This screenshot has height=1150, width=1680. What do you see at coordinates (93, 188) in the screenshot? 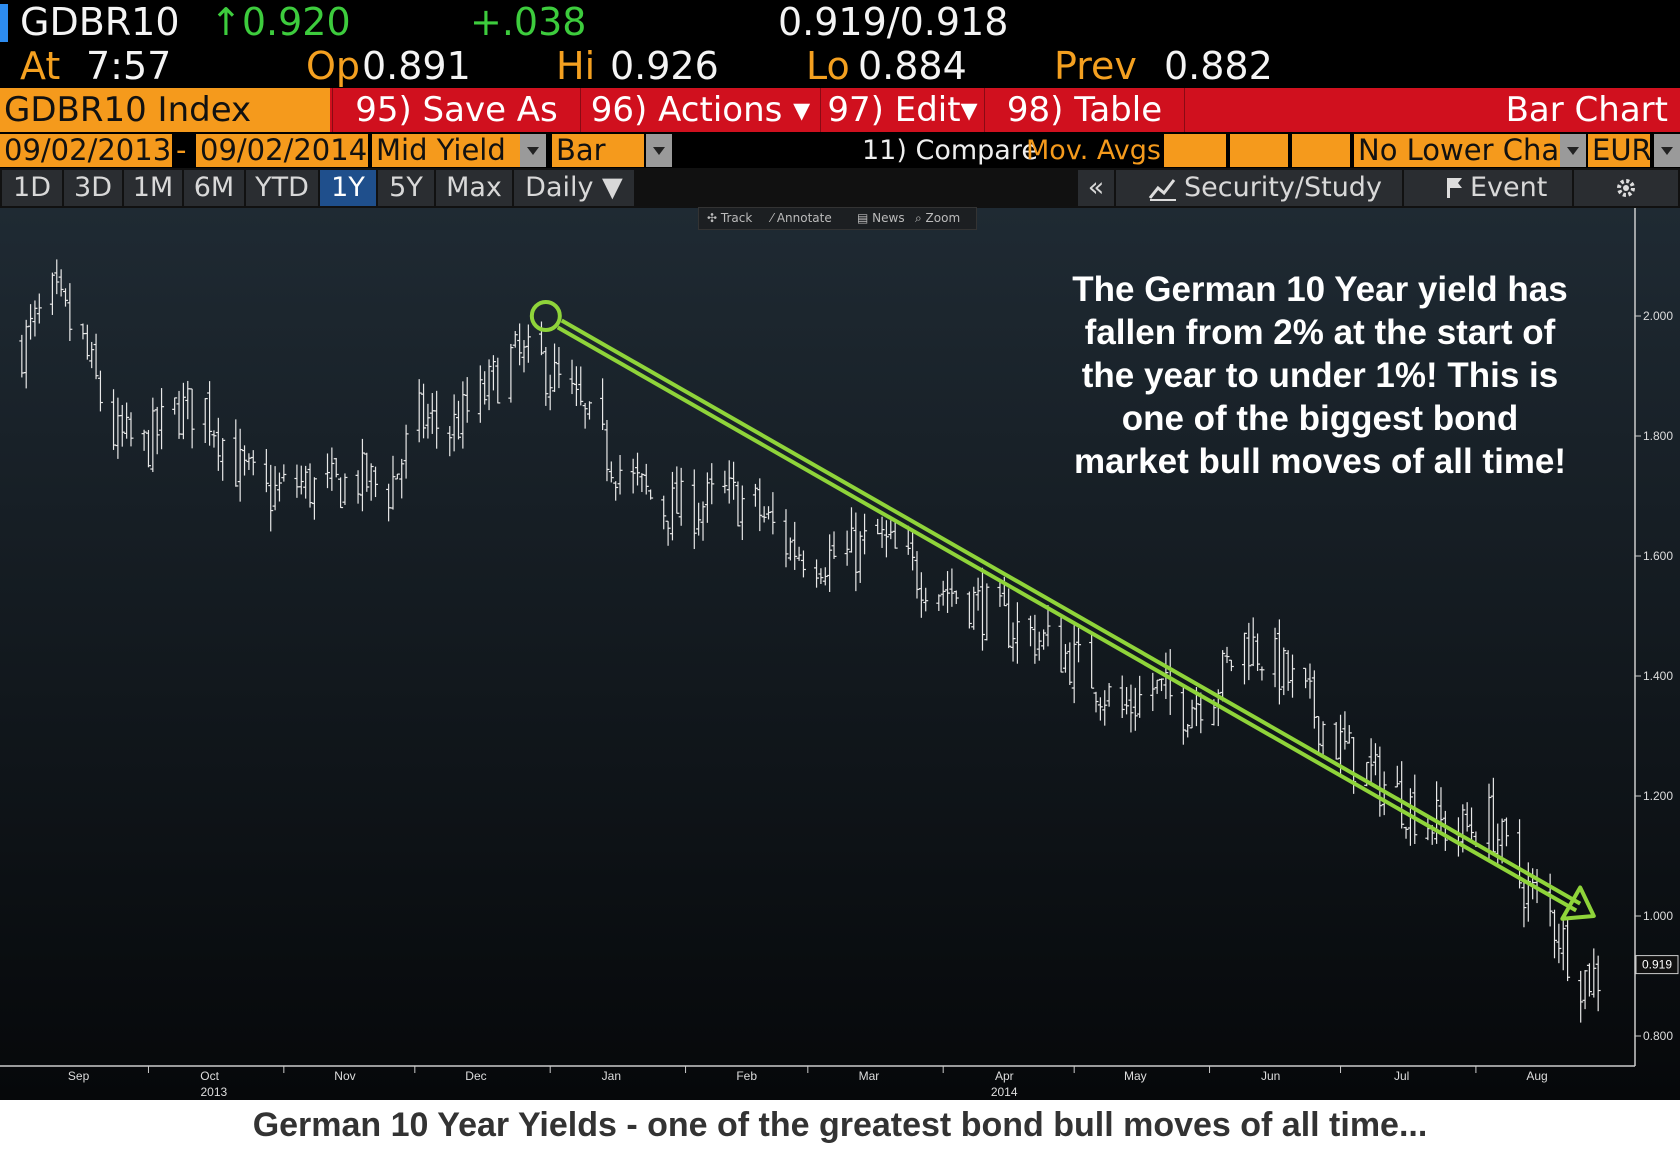
I see `period-3d: 3D` at bounding box center [93, 188].